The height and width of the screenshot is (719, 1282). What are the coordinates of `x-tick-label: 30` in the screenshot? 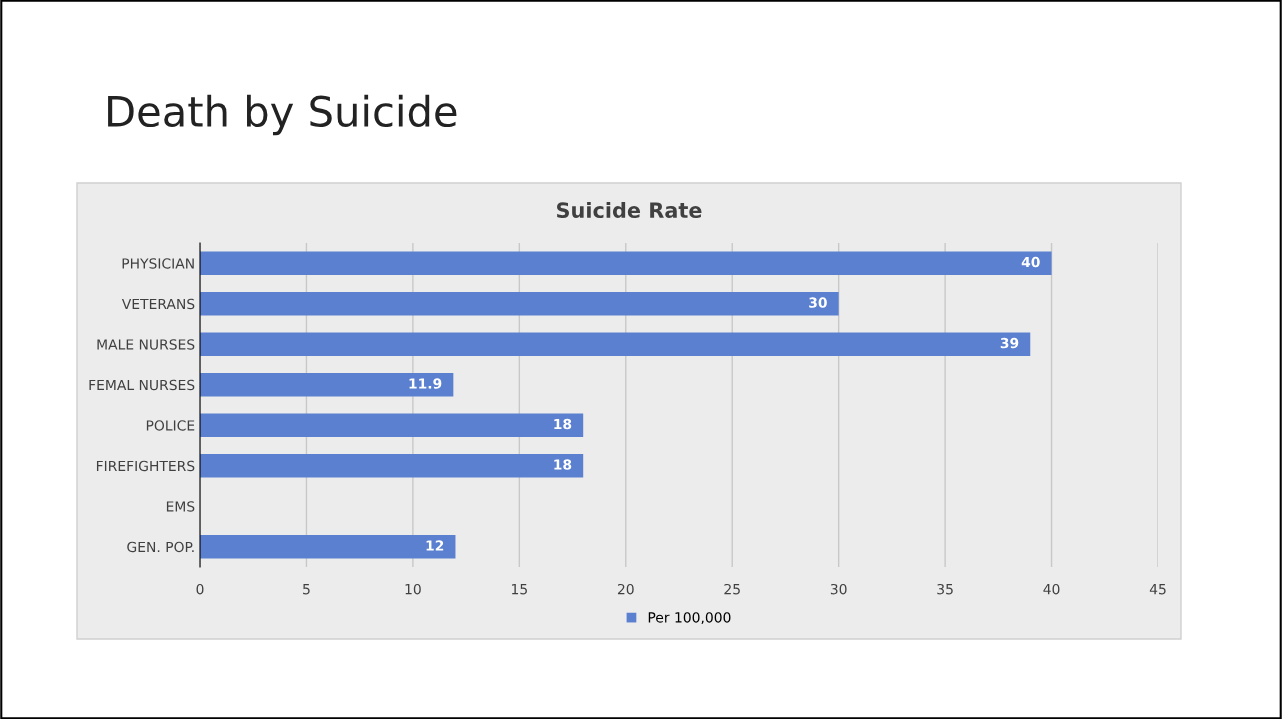 It's located at (838, 589).